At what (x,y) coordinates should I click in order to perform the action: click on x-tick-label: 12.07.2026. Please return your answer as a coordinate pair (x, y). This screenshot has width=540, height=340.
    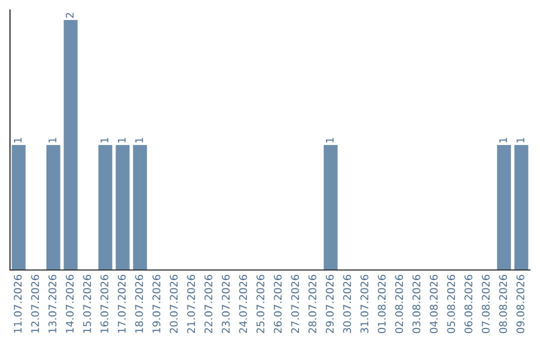
    Looking at the image, I should click on (35, 303).